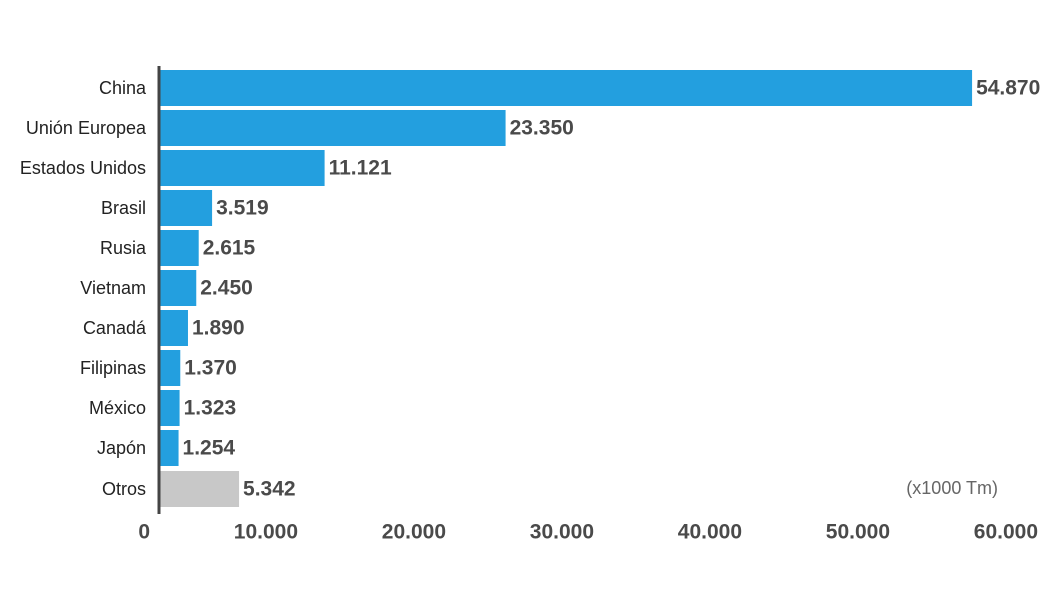 The image size is (1052, 595). Describe the element at coordinates (1008, 88) in the screenshot. I see `value-label: 54.870` at that location.